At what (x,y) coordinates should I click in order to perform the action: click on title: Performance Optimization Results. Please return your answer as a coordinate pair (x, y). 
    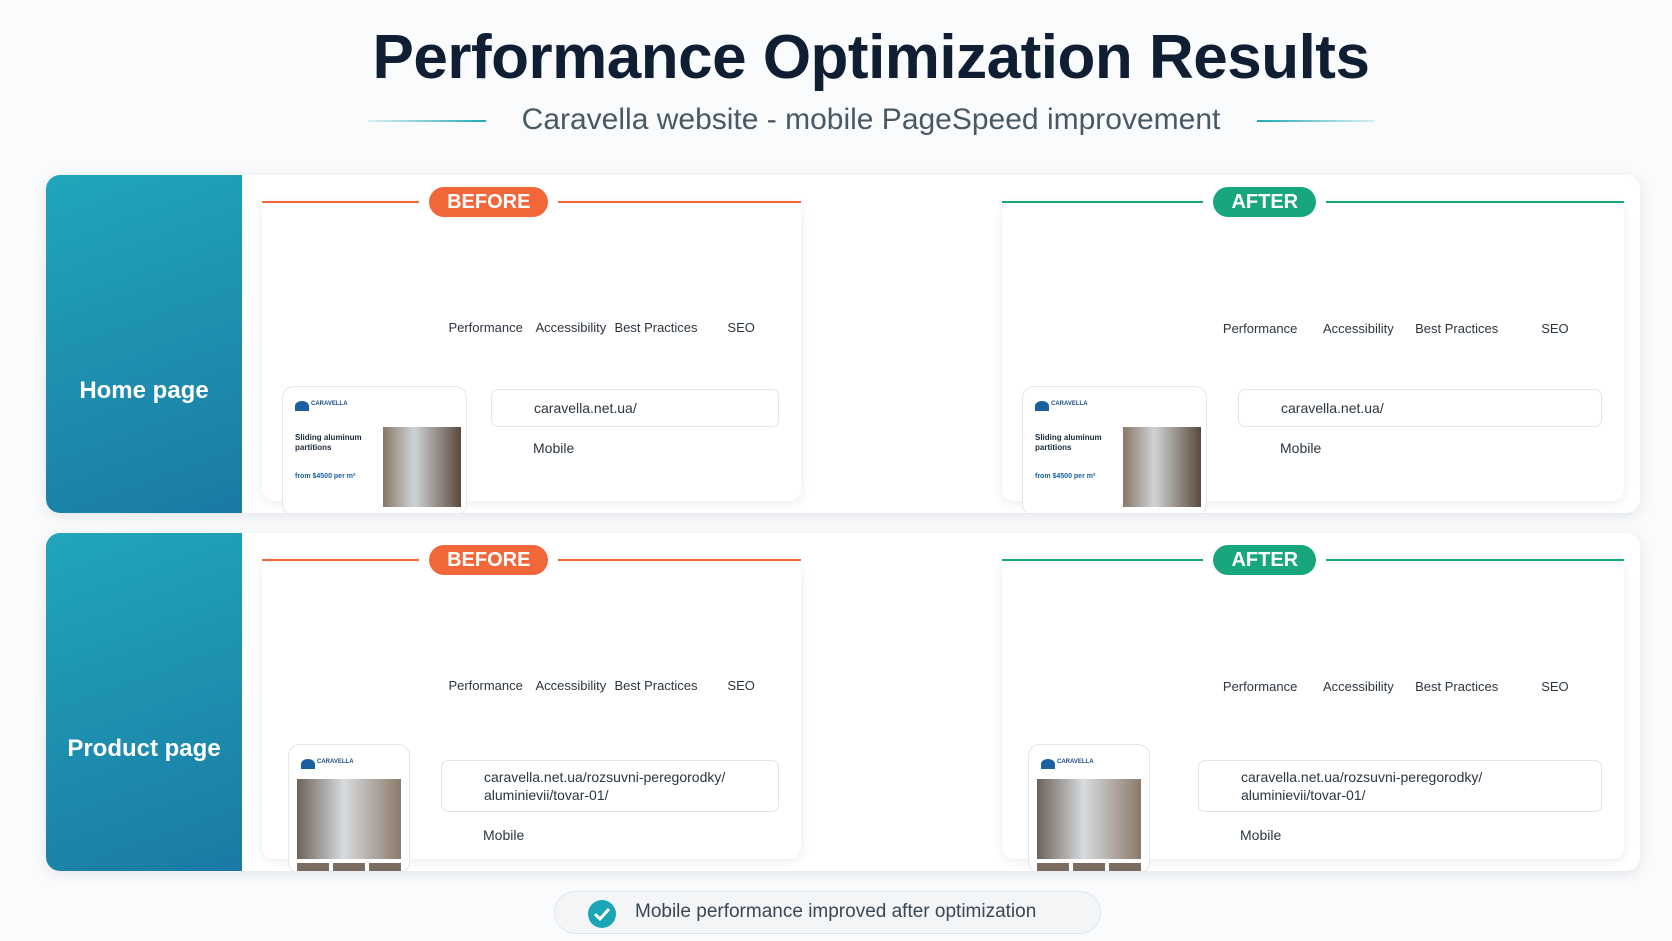
    Looking at the image, I should click on (871, 57).